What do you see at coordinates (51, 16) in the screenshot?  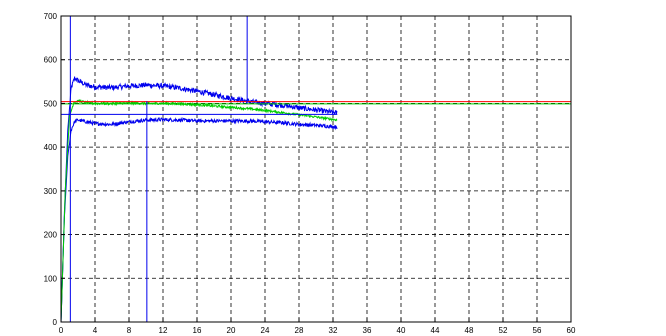 I see `y-tick-label: 700` at bounding box center [51, 16].